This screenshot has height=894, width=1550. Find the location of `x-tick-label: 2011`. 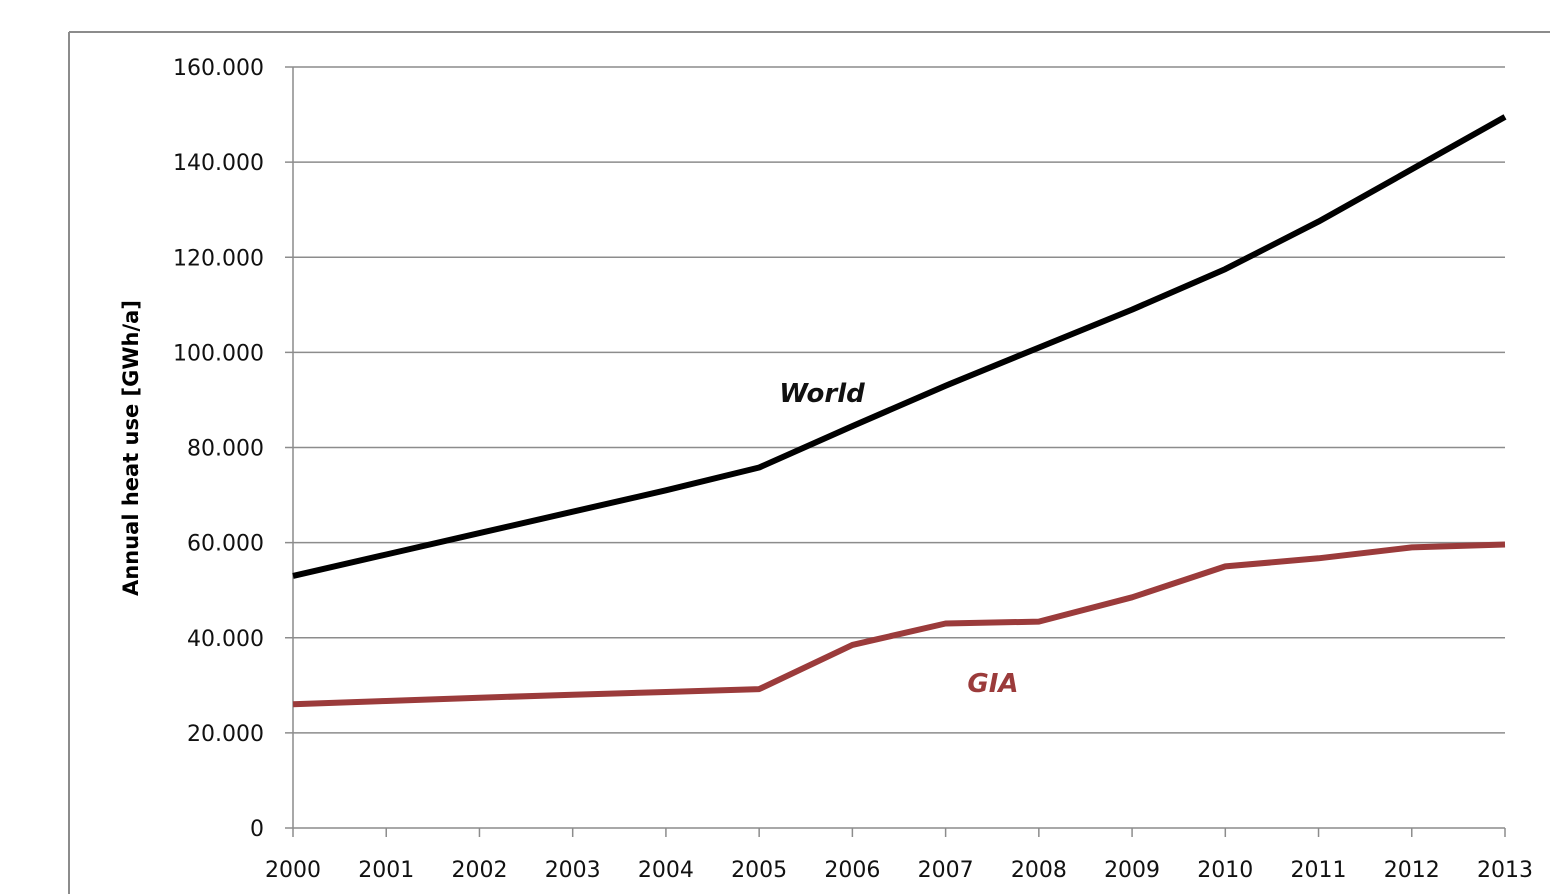

x-tick-label: 2011 is located at coordinates (1319, 870).